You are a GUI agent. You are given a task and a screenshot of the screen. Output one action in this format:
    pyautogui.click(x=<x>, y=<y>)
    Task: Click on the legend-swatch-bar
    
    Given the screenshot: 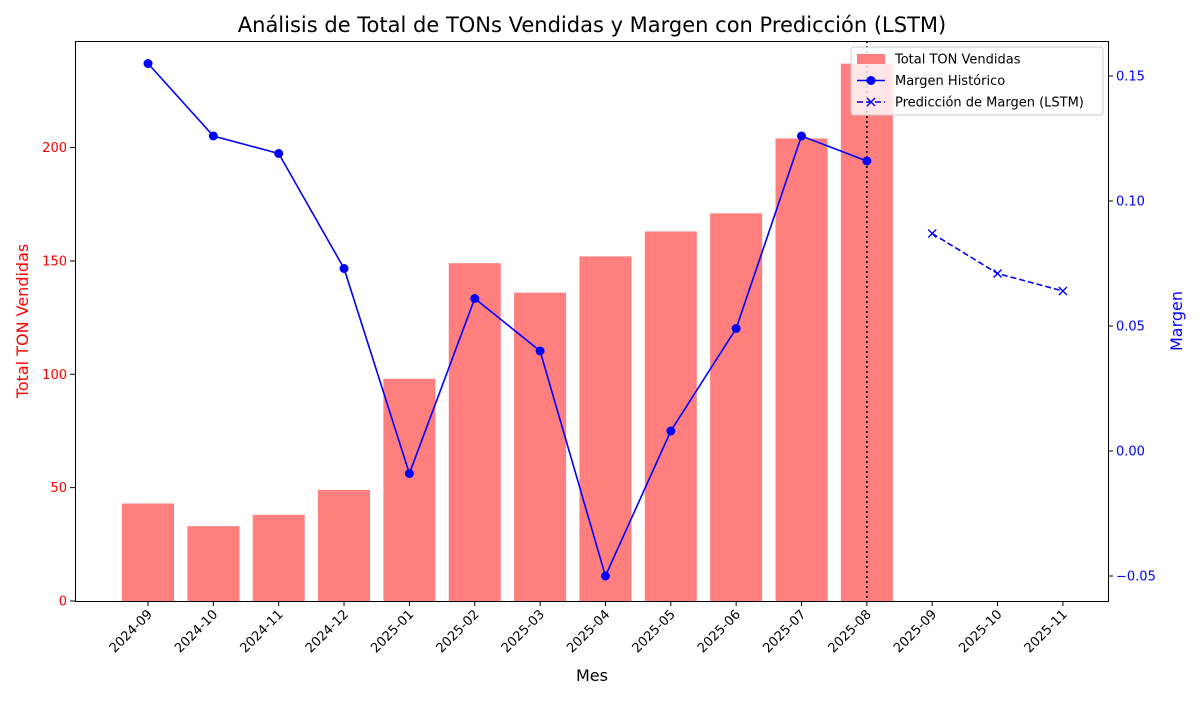 What is the action you would take?
    pyautogui.click(x=871, y=59)
    